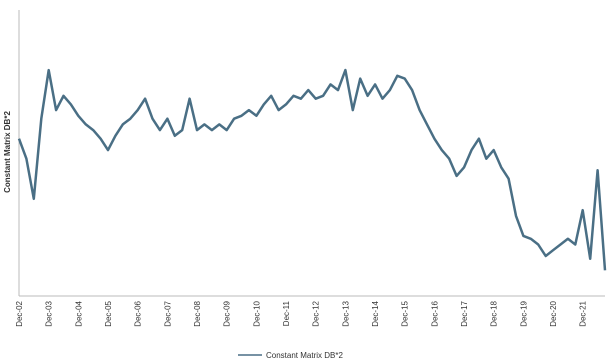 Image resolution: width=608 pixels, height=363 pixels. Describe the element at coordinates (434, 313) in the screenshot. I see `x-tick-label: Dec-16` at that location.